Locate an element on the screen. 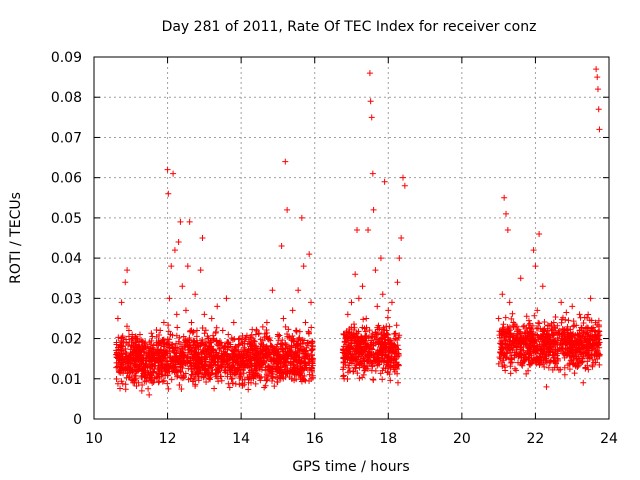 The image size is (640, 480). x-tick-label: 22 is located at coordinates (536, 439).